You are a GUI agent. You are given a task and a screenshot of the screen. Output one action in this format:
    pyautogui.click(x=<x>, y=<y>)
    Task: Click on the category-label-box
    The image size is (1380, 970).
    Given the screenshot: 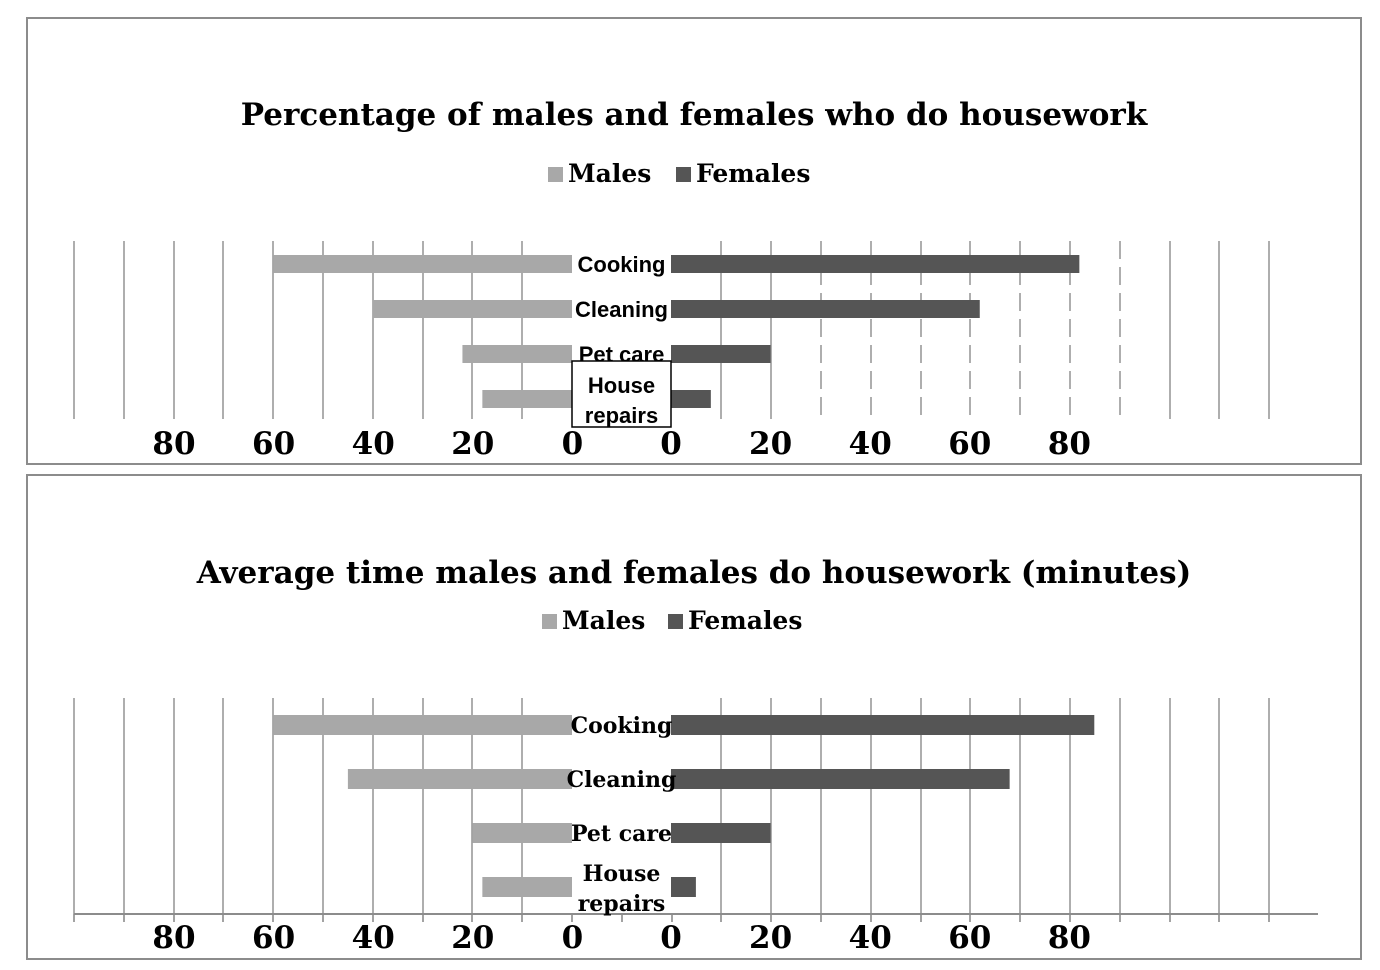 What is the action you would take?
    pyautogui.click(x=621, y=394)
    